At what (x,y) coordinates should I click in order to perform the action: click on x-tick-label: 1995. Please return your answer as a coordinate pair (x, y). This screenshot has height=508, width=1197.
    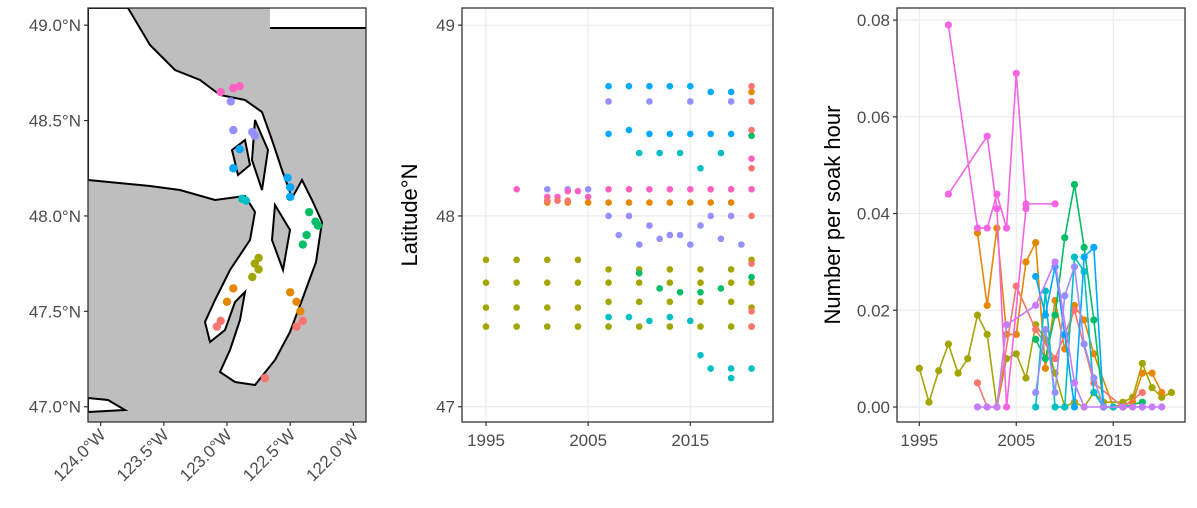
    Looking at the image, I should click on (919, 440).